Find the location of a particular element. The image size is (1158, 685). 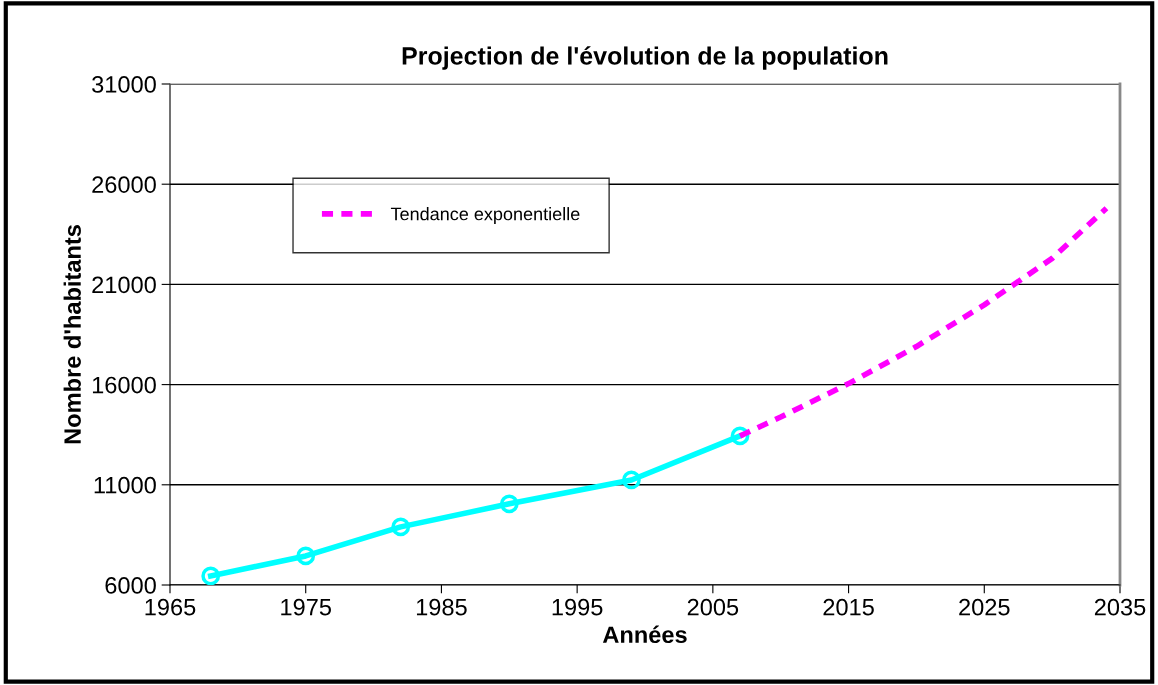

x-tick-label: 1965 is located at coordinates (170, 607).